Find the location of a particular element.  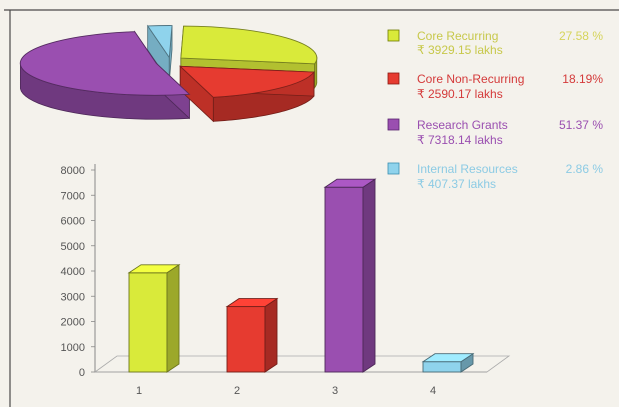

pie-chart is located at coordinates (168, 73).